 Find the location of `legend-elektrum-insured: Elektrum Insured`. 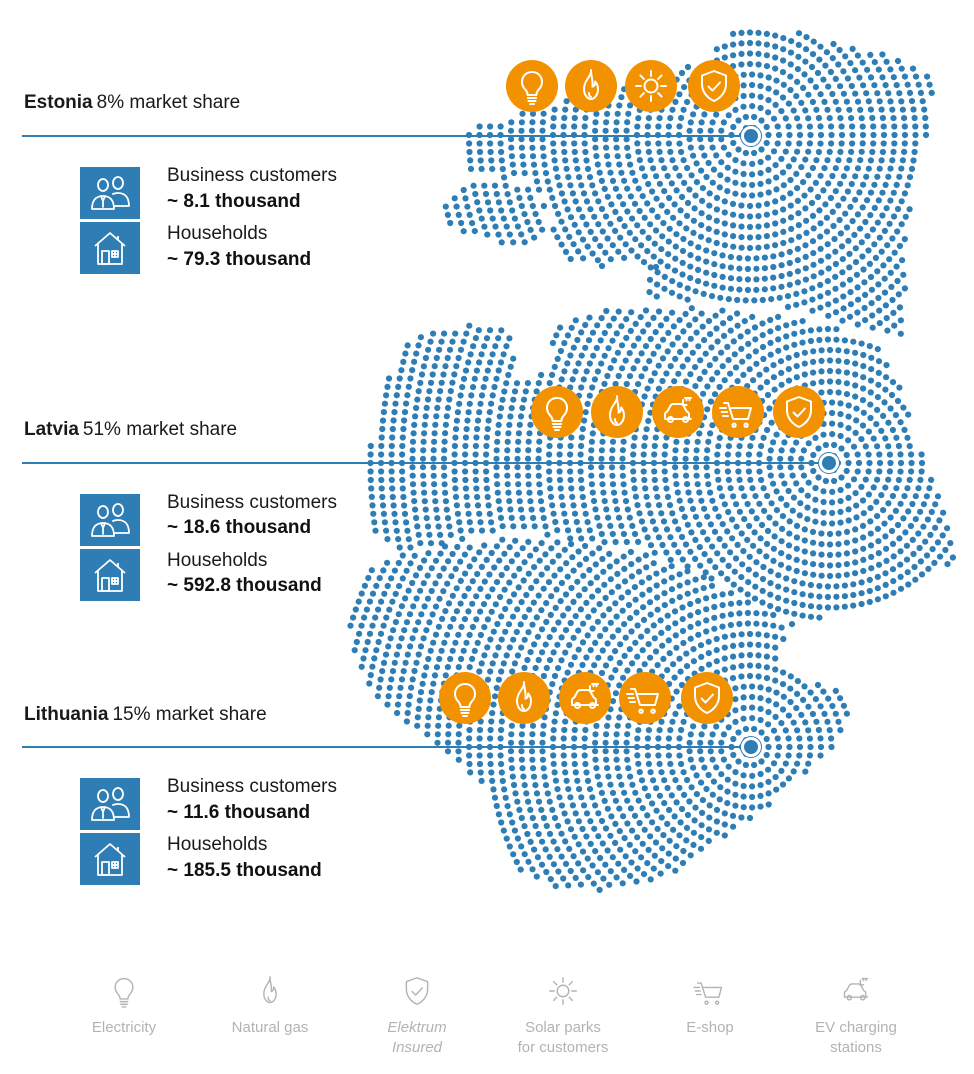

legend-elektrum-insured: Elektrum Insured is located at coordinates (417, 1013).